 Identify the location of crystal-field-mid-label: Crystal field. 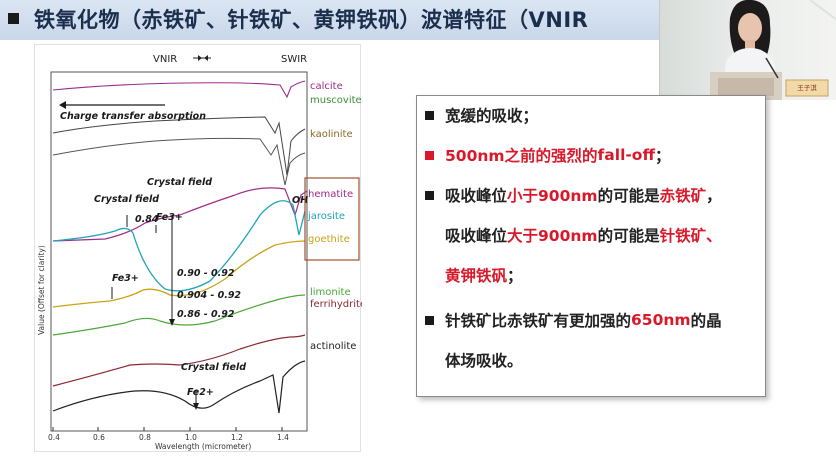
(179, 182).